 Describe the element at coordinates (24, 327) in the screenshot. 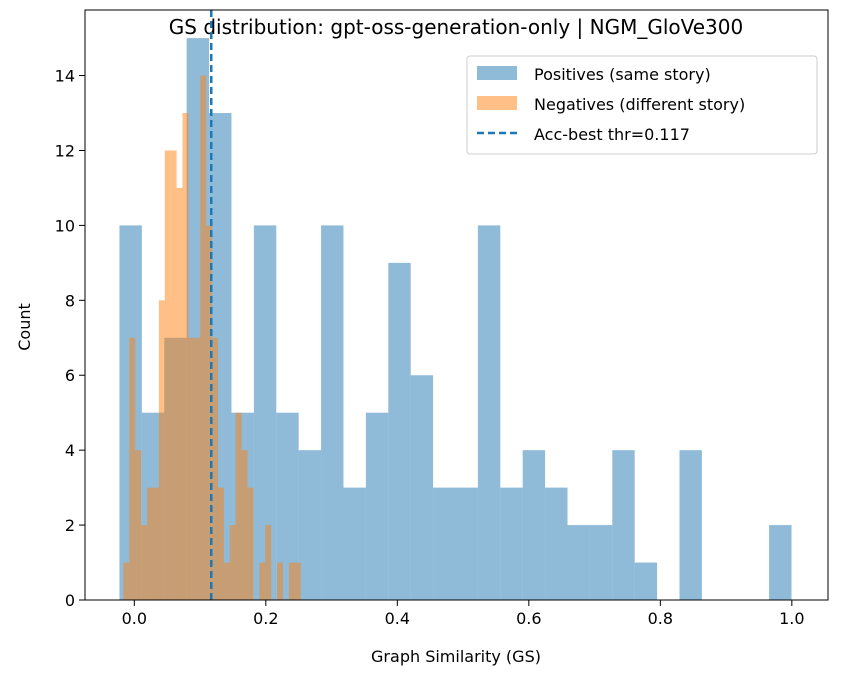

I see `y-axis-title: Count` at that location.